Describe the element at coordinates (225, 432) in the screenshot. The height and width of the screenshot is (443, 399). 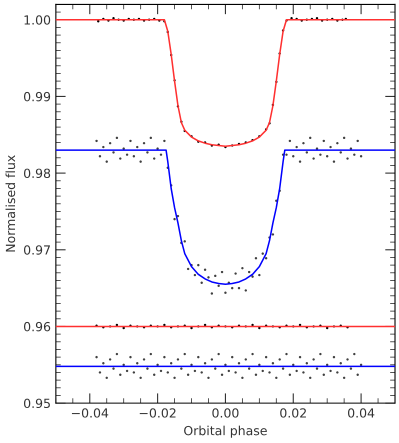
I see `x-axis-title: Orbital phase` at that location.